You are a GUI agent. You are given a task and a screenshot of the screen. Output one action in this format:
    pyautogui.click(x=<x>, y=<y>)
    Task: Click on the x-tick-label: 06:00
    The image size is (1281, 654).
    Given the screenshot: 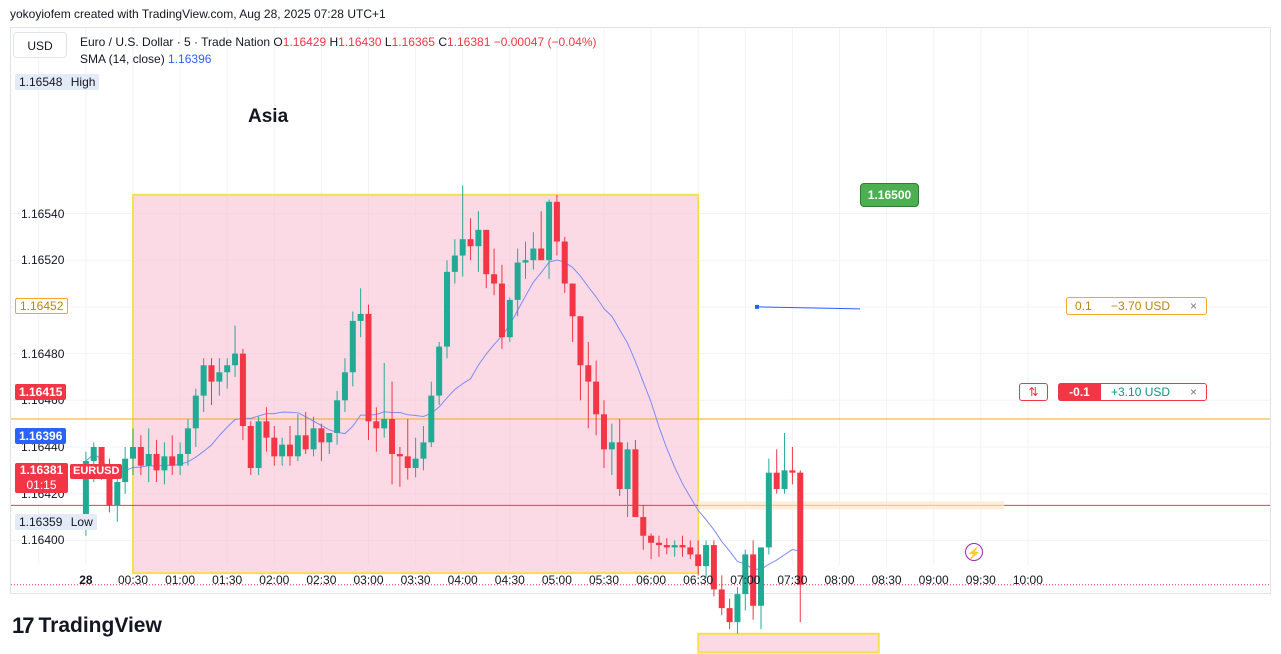 What is the action you would take?
    pyautogui.click(x=651, y=580)
    